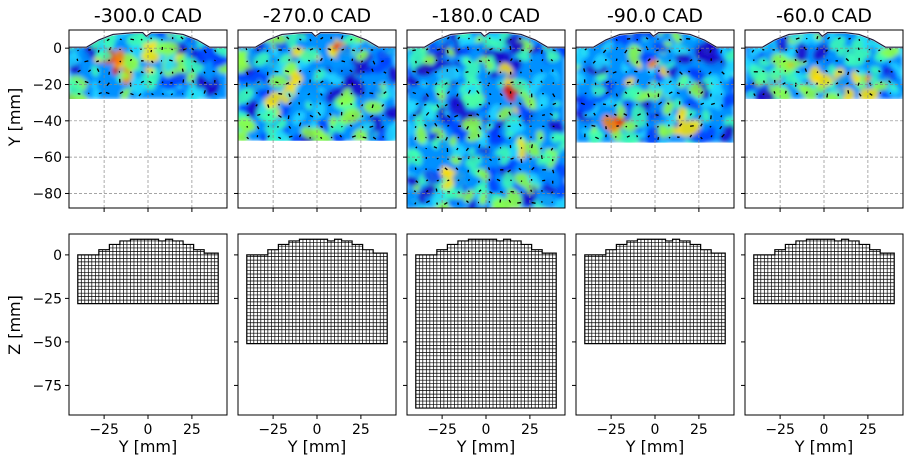 The image size is (906, 459). What do you see at coordinates (824, 40) in the screenshot?
I see `cylinder-head-outline` at bounding box center [824, 40].